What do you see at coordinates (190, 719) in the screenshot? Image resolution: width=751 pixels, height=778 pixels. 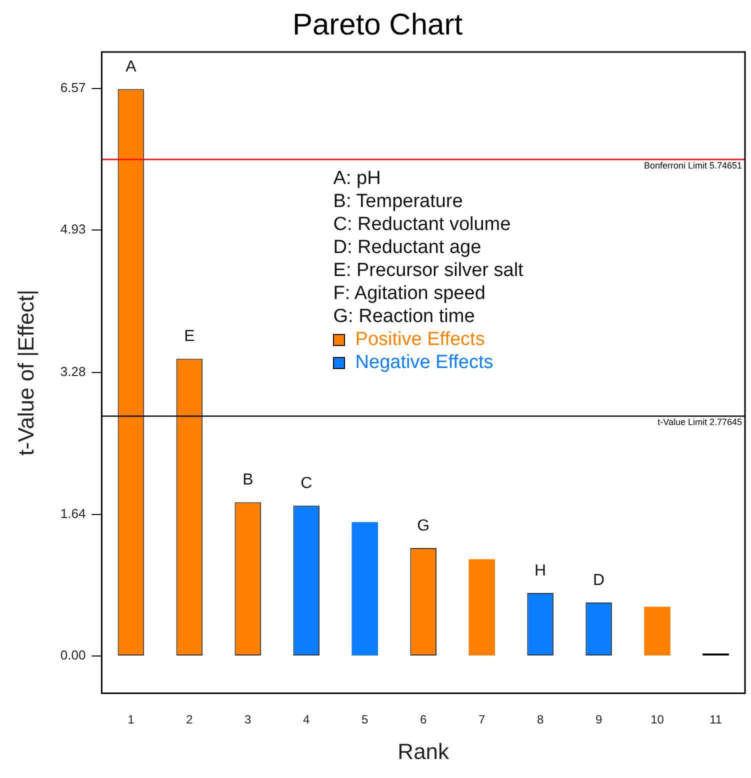 I see `x-tick-label: 2` at bounding box center [190, 719].